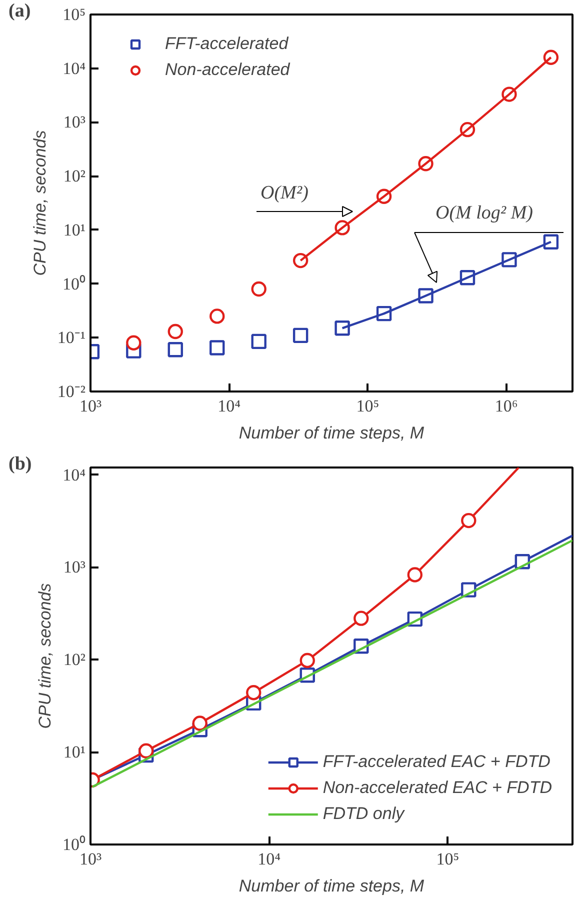  What do you see at coordinates (19, 11) in the screenshot?
I see `chart-title: (a)` at bounding box center [19, 11].